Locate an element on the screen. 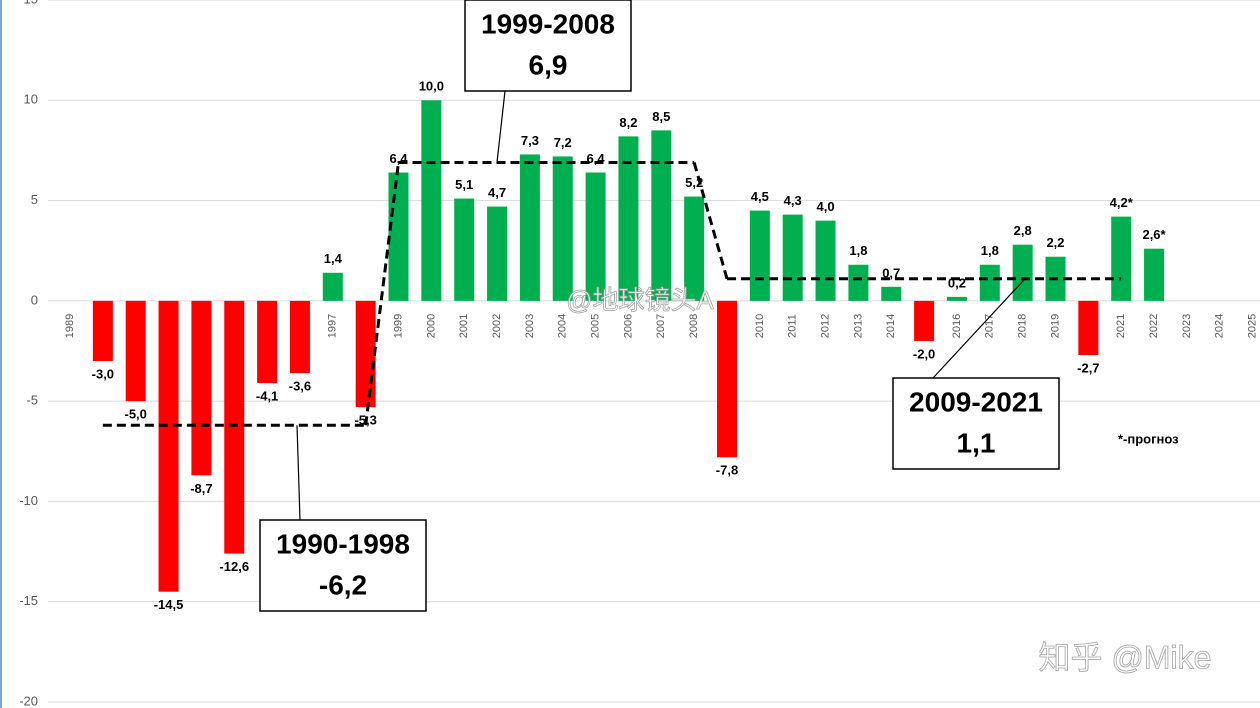  y-tick-label: -15 is located at coordinates (28, 600).